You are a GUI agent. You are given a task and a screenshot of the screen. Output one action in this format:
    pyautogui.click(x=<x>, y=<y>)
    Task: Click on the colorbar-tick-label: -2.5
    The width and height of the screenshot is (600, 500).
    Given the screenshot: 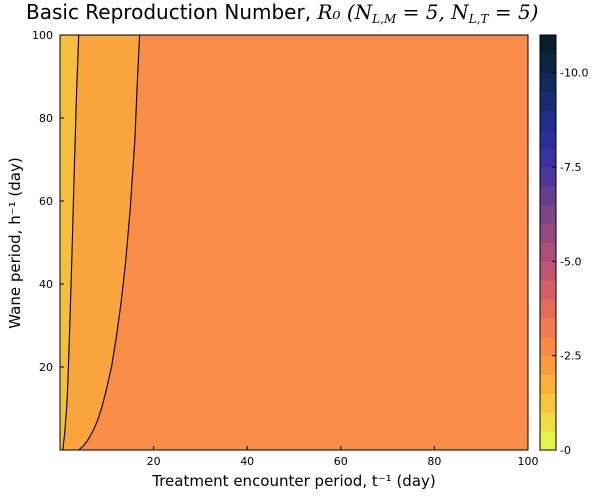 What is the action you would take?
    pyautogui.click(x=570, y=356)
    